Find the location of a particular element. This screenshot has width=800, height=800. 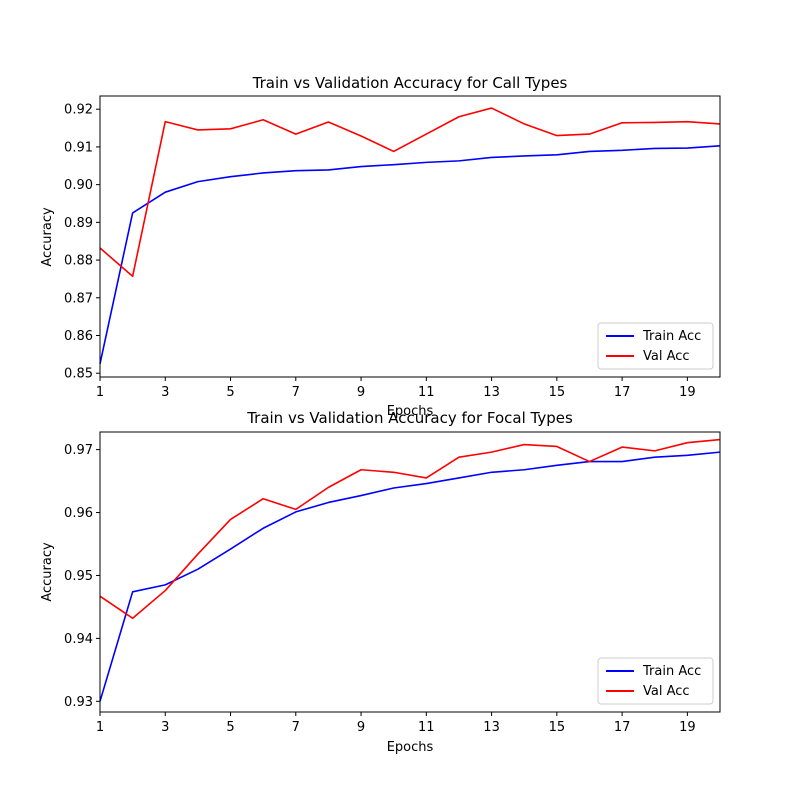

y-tick-label: 0.93 is located at coordinates (78, 702).